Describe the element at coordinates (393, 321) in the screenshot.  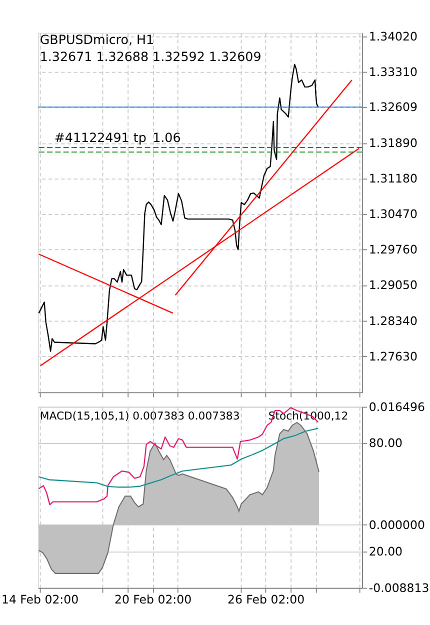
I see `y-tick-label: 1.28340` at that location.